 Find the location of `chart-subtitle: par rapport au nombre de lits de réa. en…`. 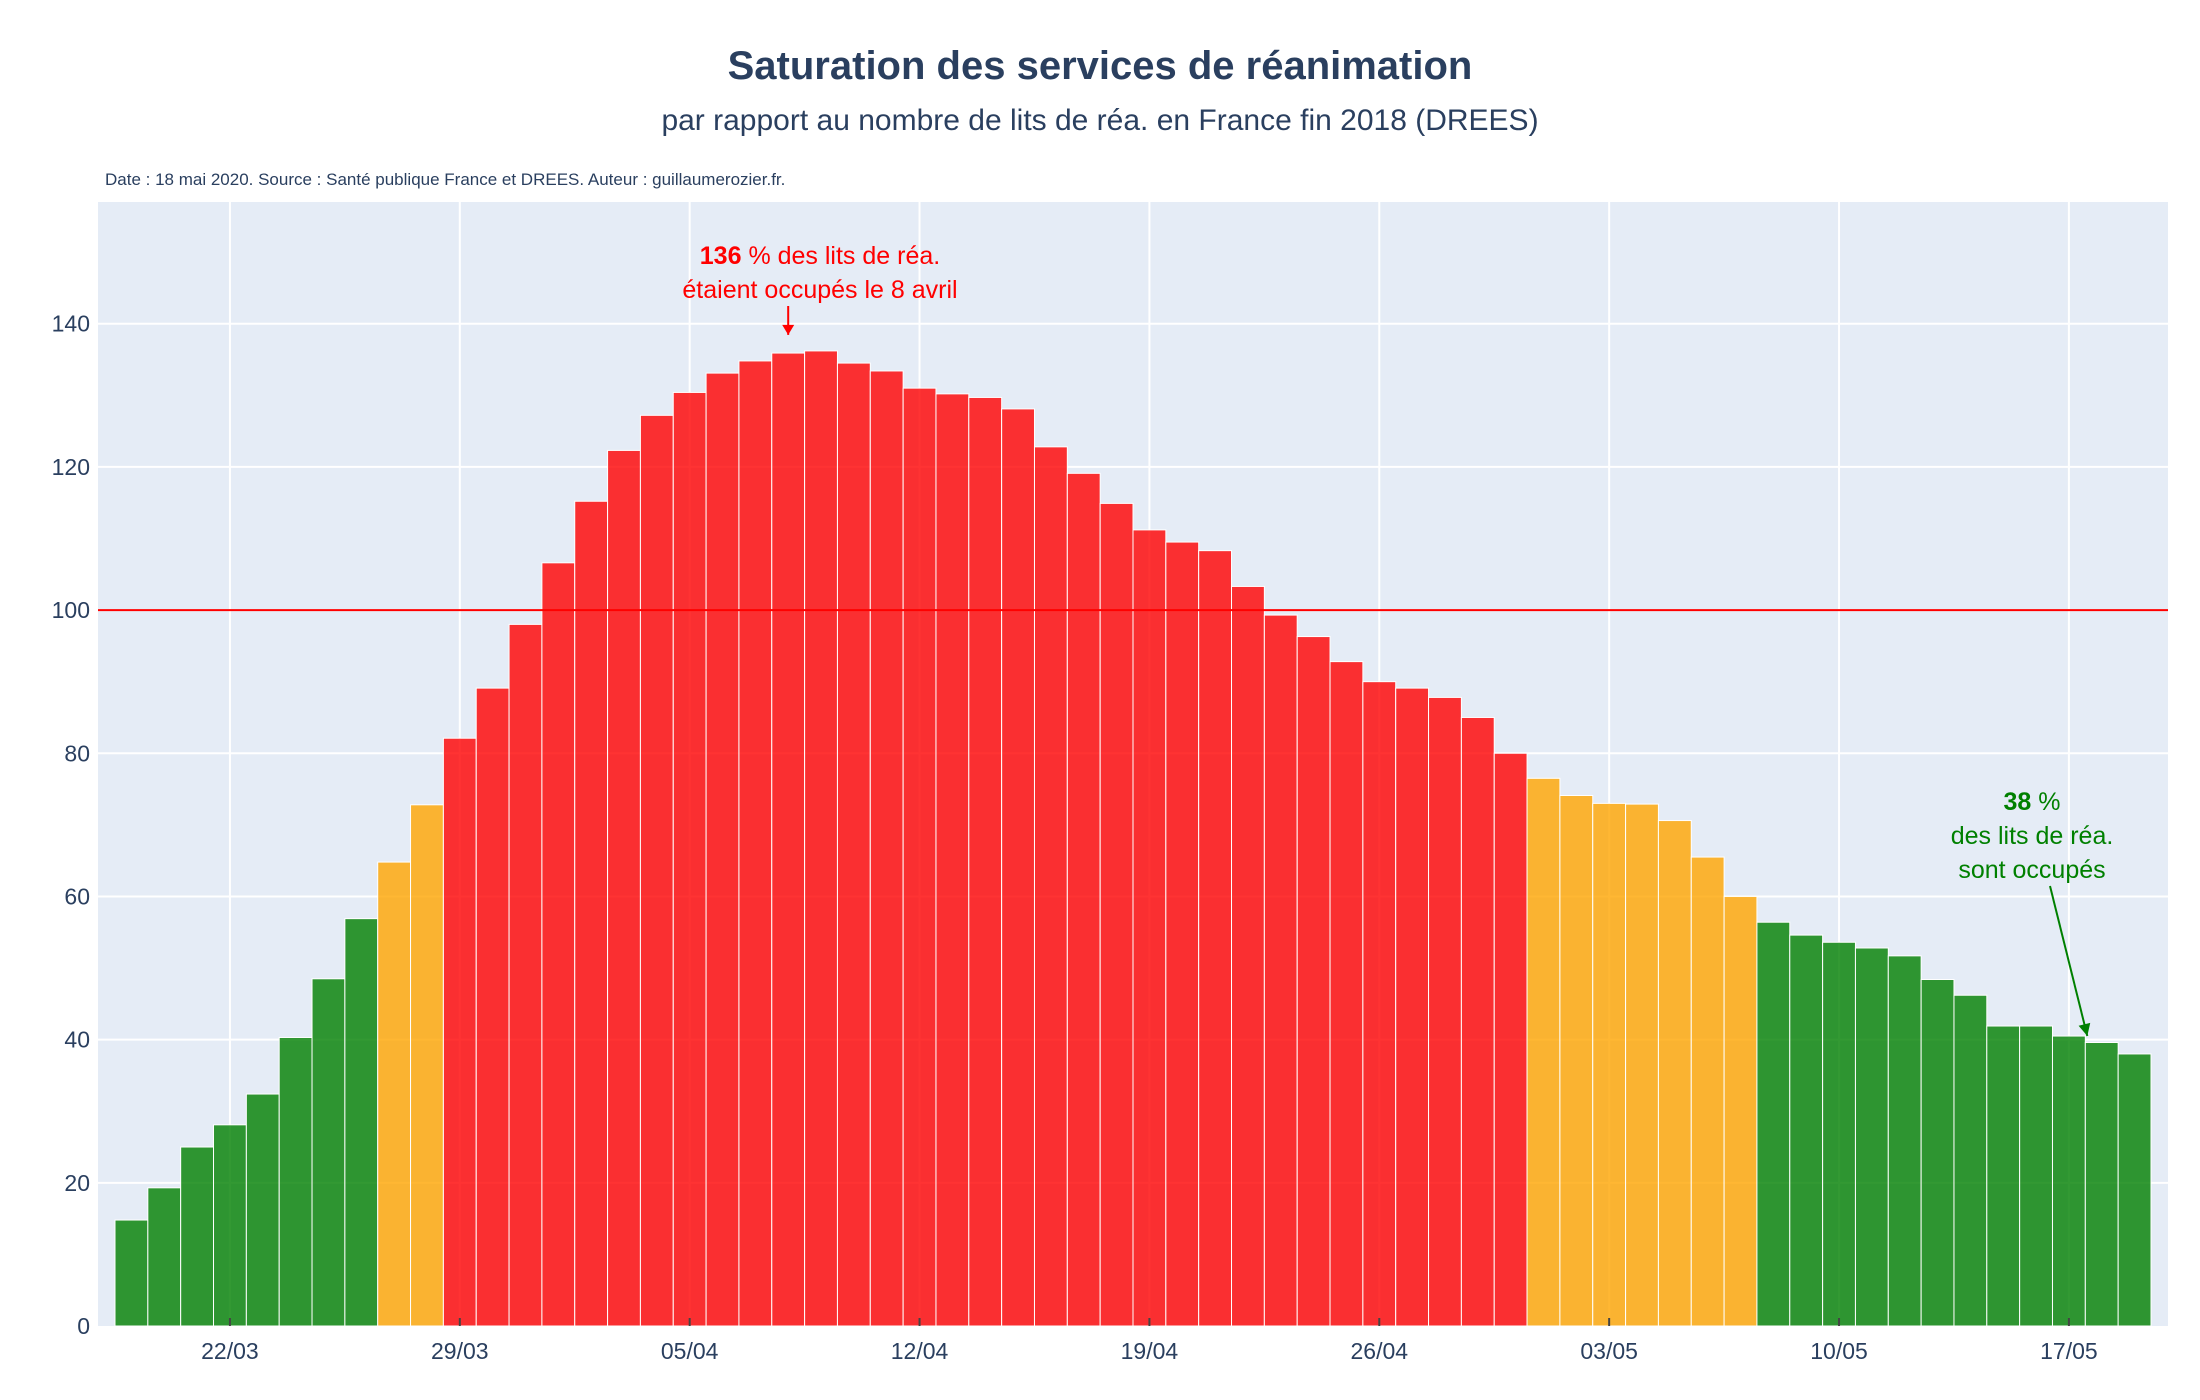

chart-subtitle: par rapport au nombre de lits de réa. en… is located at coordinates (1100, 120).